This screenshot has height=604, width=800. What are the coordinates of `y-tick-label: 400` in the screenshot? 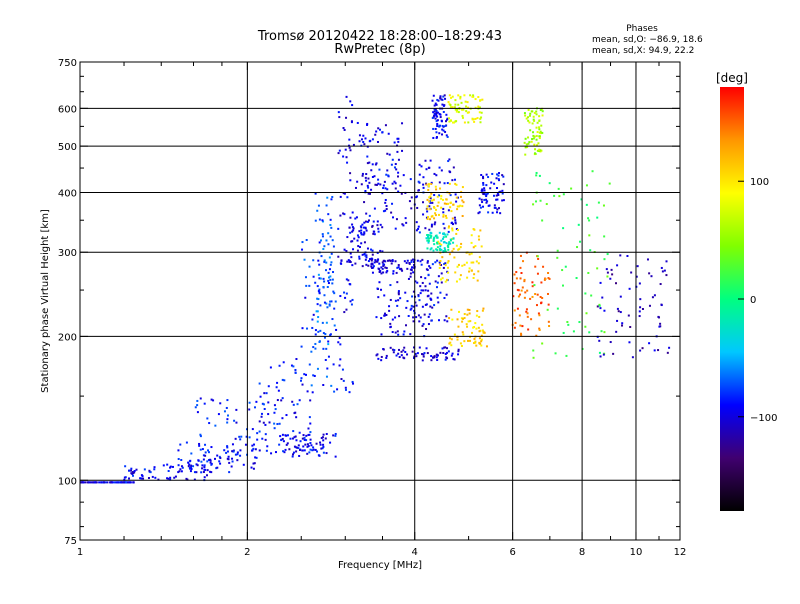 It's located at (67, 193).